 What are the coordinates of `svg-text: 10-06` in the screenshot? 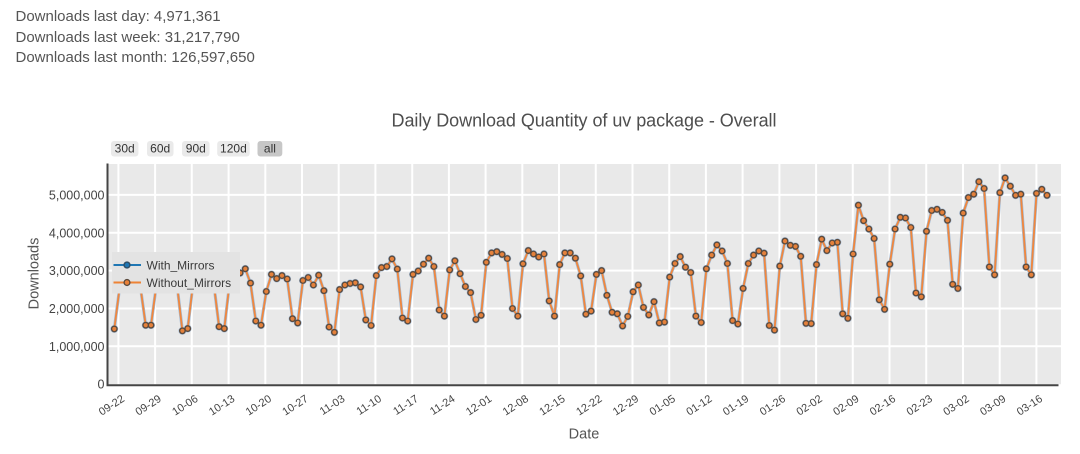 It's located at (185, 405).